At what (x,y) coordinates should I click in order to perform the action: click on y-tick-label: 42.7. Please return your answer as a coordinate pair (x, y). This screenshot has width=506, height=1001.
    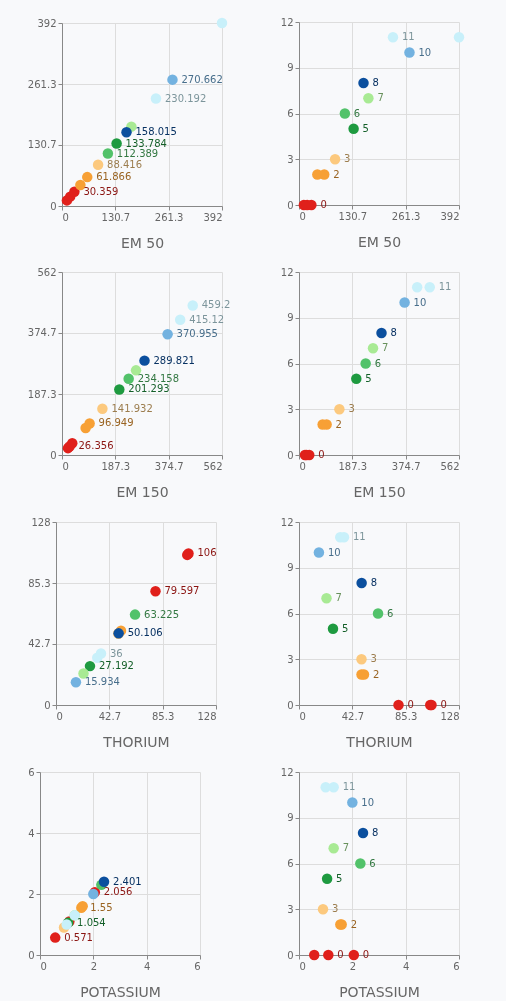
    Looking at the image, I should click on (39, 644).